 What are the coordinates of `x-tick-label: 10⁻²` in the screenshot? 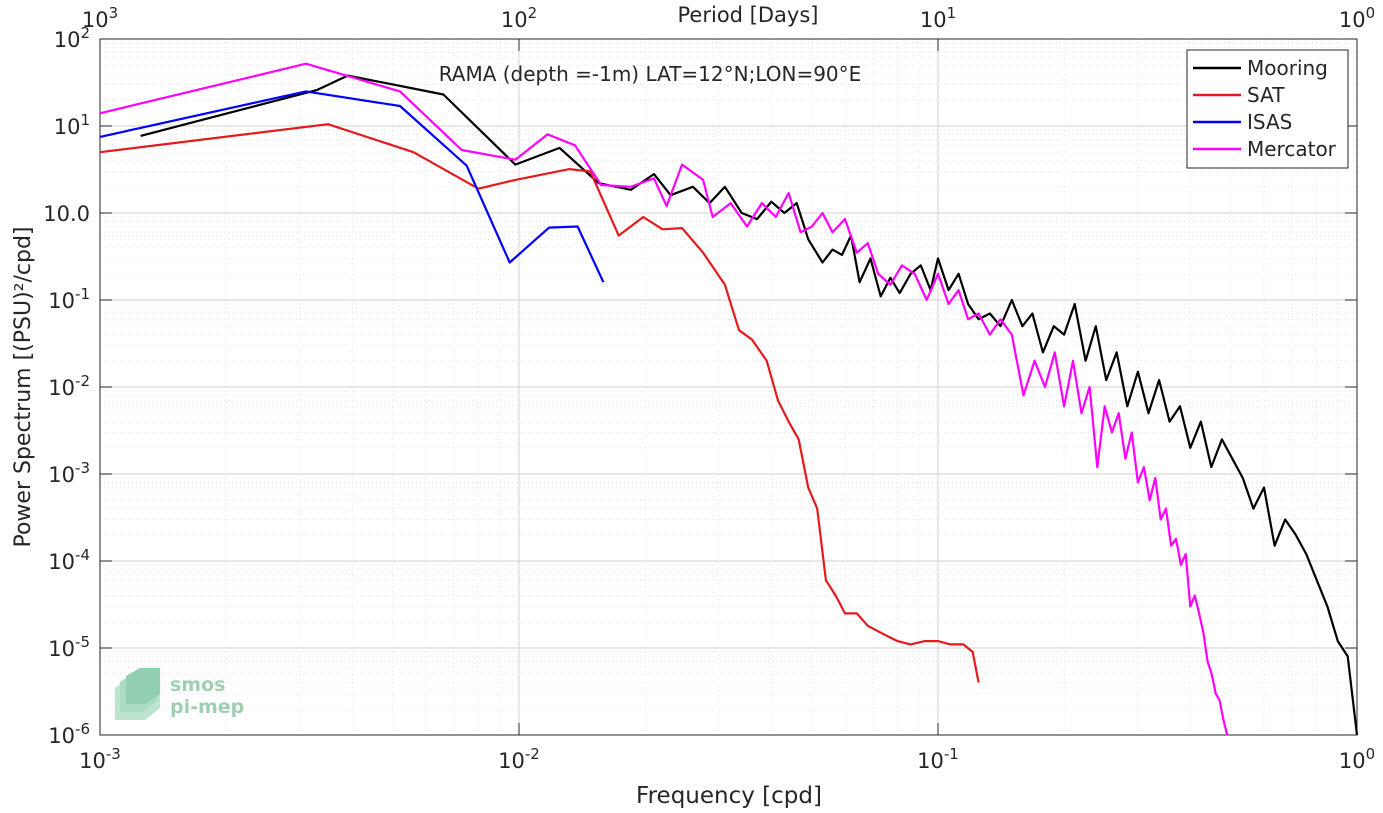 It's located at (519, 759).